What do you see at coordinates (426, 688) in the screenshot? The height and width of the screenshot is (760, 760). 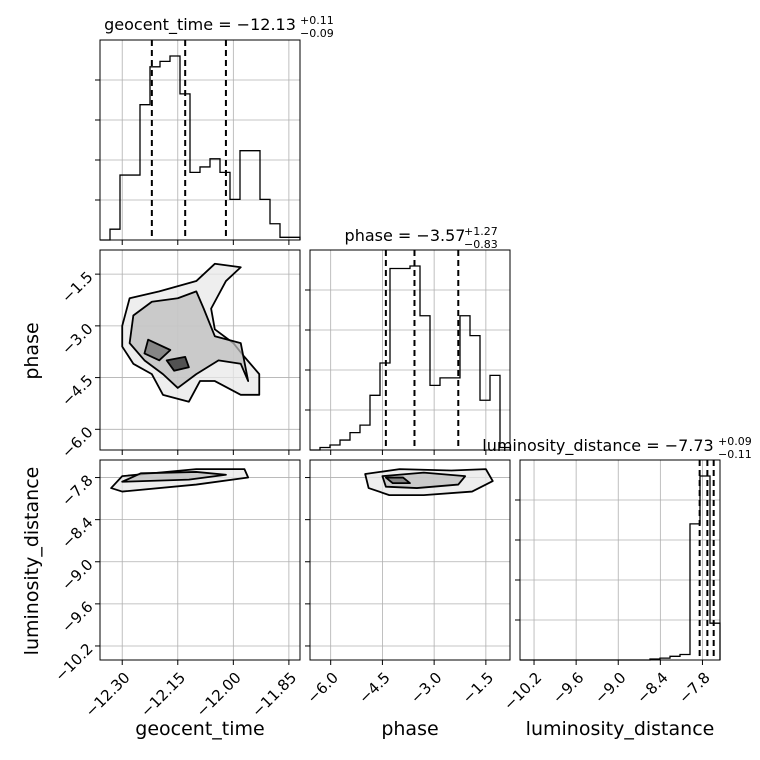 I see `x-tick-label: −3.0` at bounding box center [426, 688].